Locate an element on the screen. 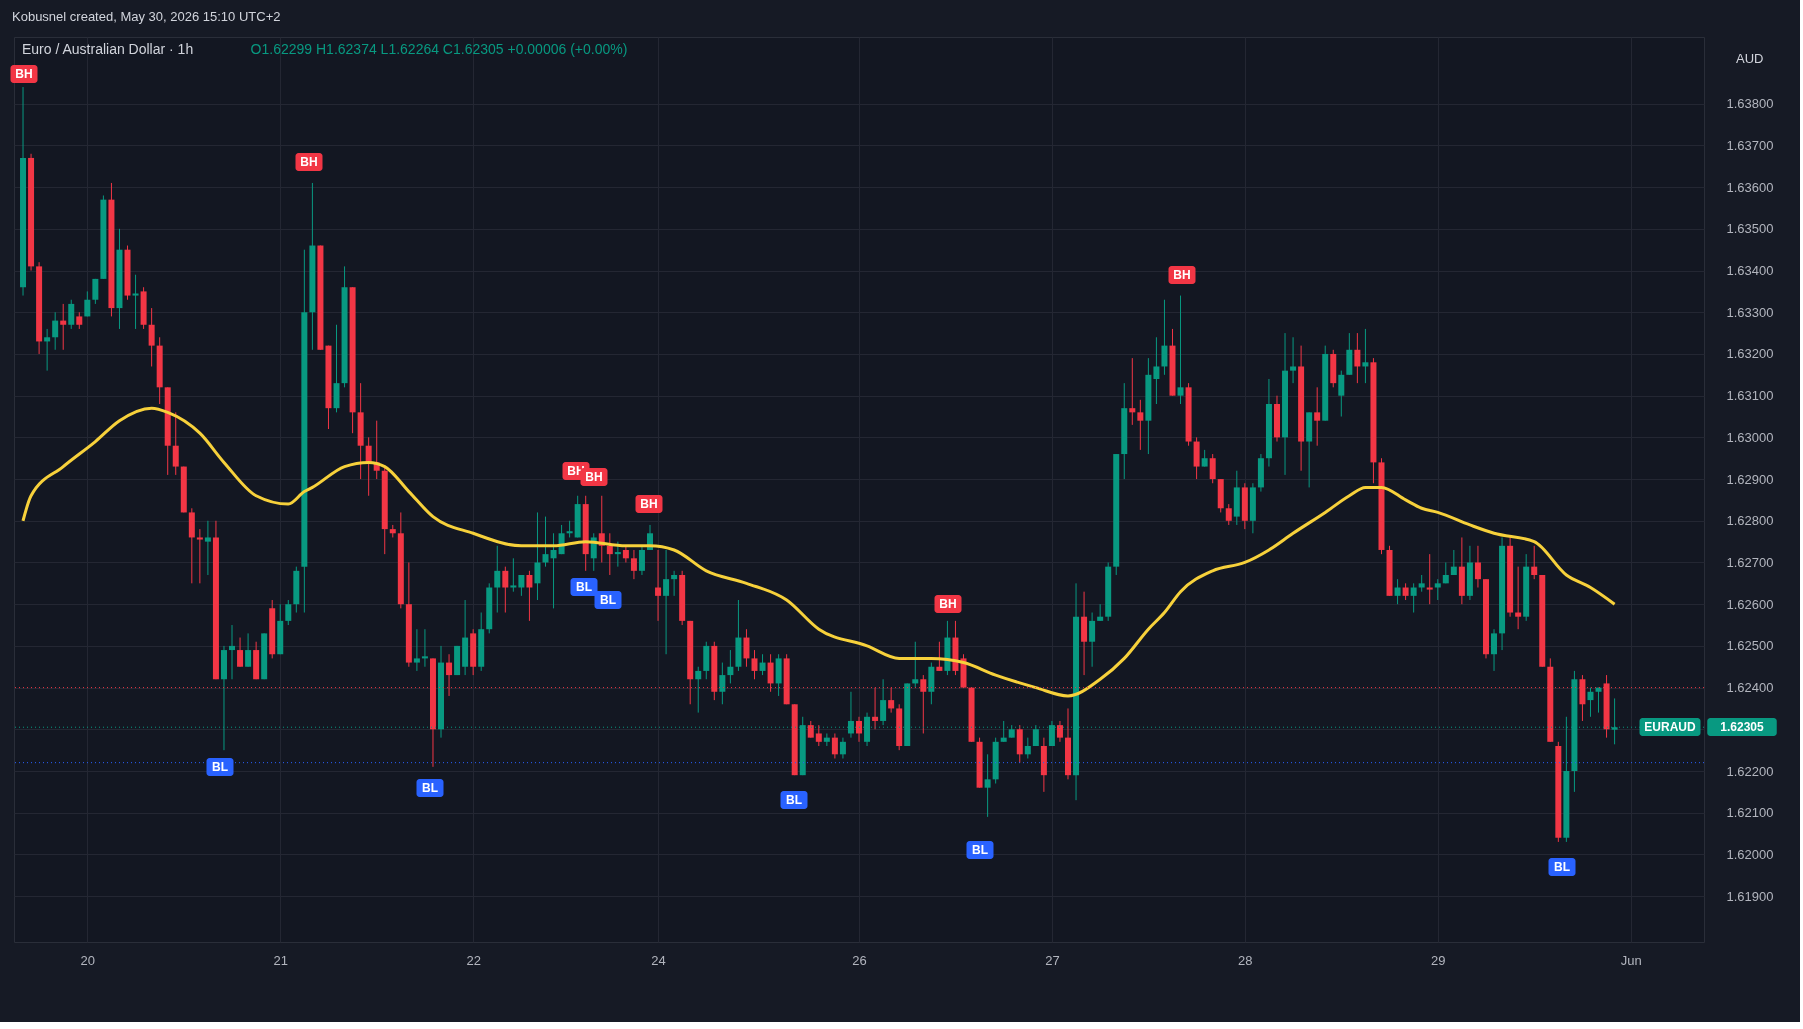  y-tick-label: 1.62400 is located at coordinates (1750, 688).